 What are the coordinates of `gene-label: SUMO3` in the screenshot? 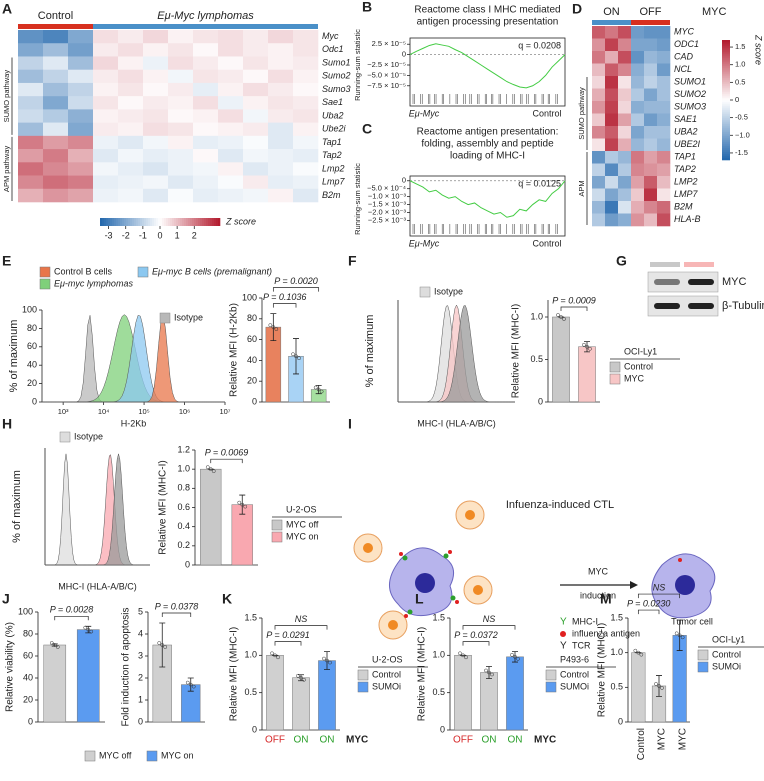 It's located at (690, 107).